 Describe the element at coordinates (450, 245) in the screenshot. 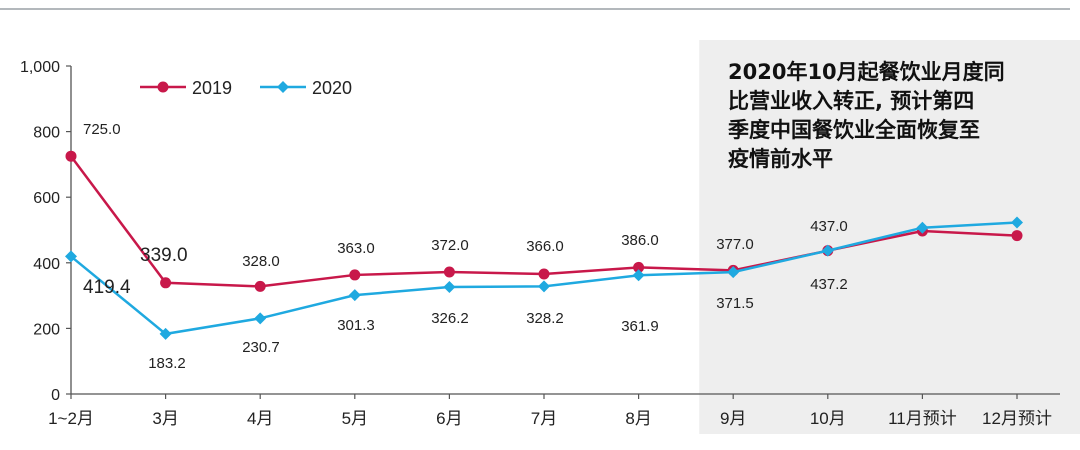

I see `data-label-2019: 372.0` at that location.